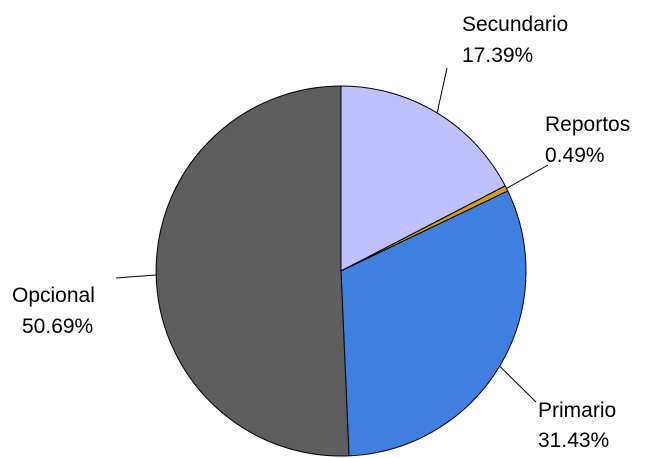 This screenshot has width=657, height=458. What do you see at coordinates (527, 176) in the screenshot?
I see `leader-line-reportos` at bounding box center [527, 176].